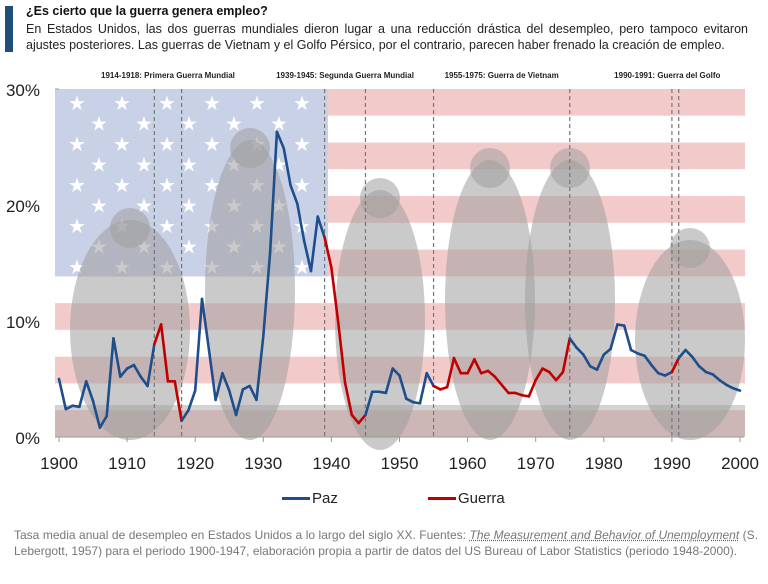 This screenshot has width=768, height=584. I want to click on legend-swatch-guerra, so click(442, 498).